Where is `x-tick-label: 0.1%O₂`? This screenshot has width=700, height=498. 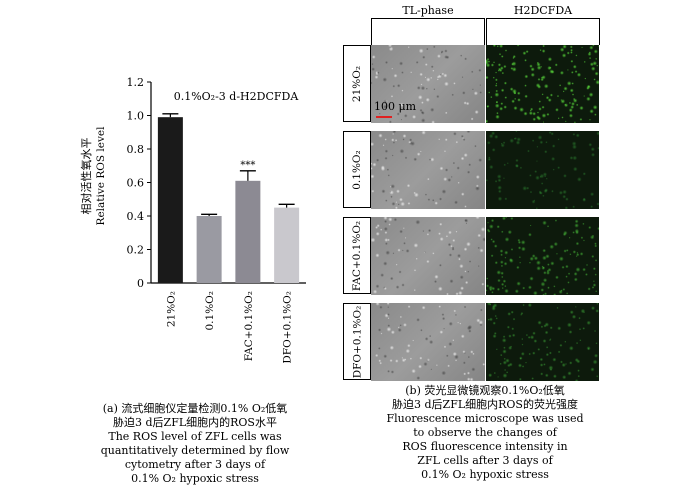 x-tick-label: 0.1%O₂ is located at coordinates (210, 311).